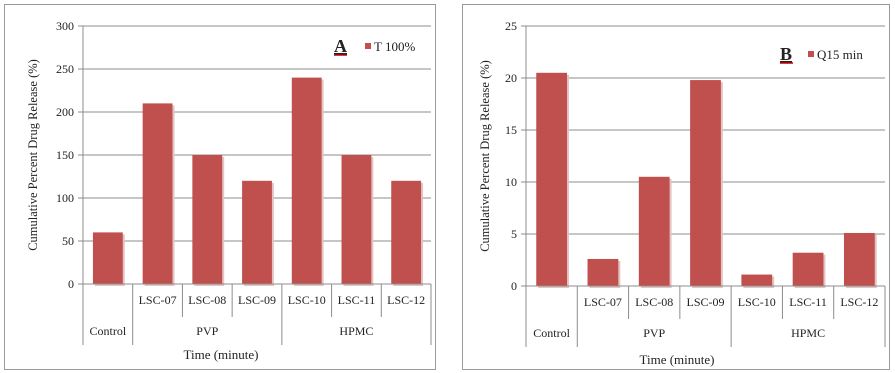 The height and width of the screenshot is (373, 895). I want to click on chart-a-ytick-label: 200, so click(65, 112).